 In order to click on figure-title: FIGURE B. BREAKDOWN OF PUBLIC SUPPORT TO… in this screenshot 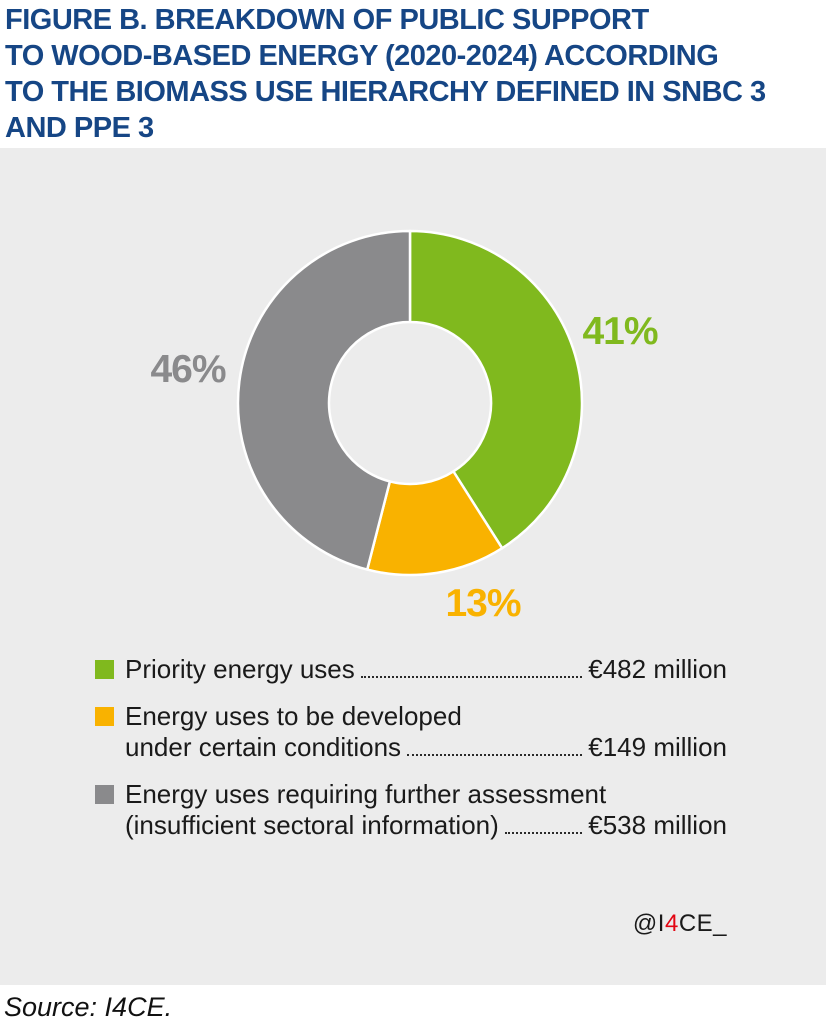, I will do `click(385, 74)`.